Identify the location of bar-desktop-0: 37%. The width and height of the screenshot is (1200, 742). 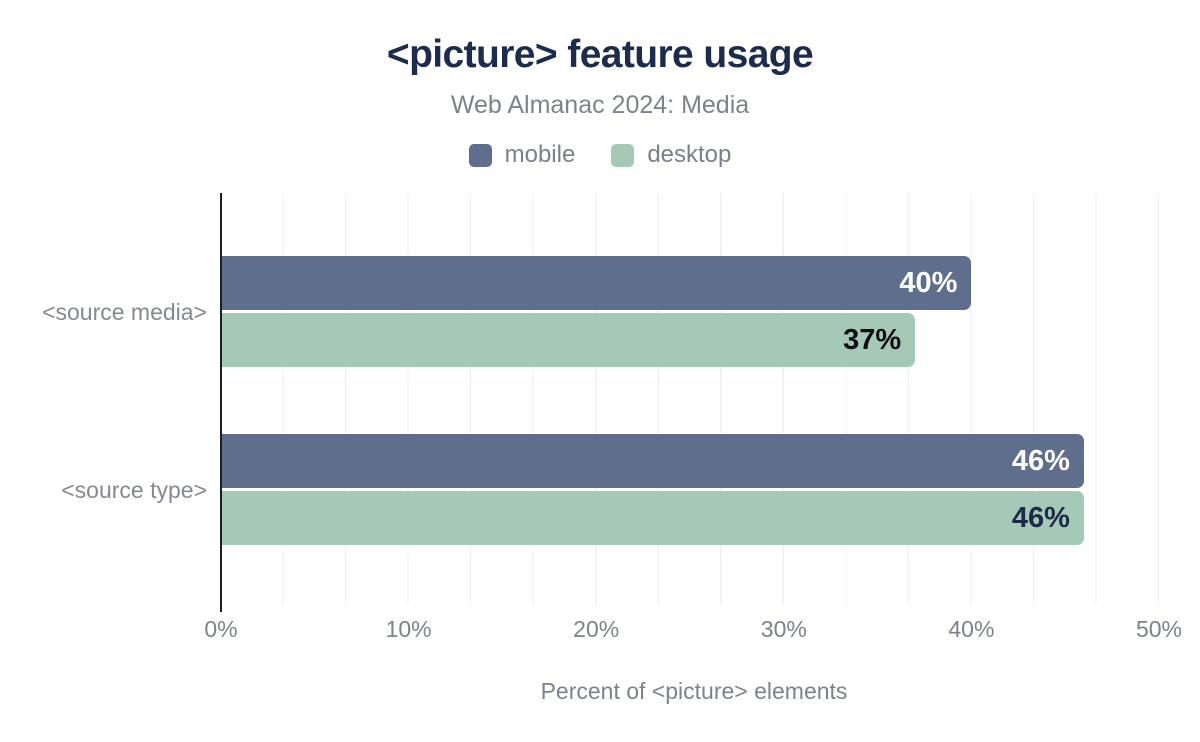
(568, 340).